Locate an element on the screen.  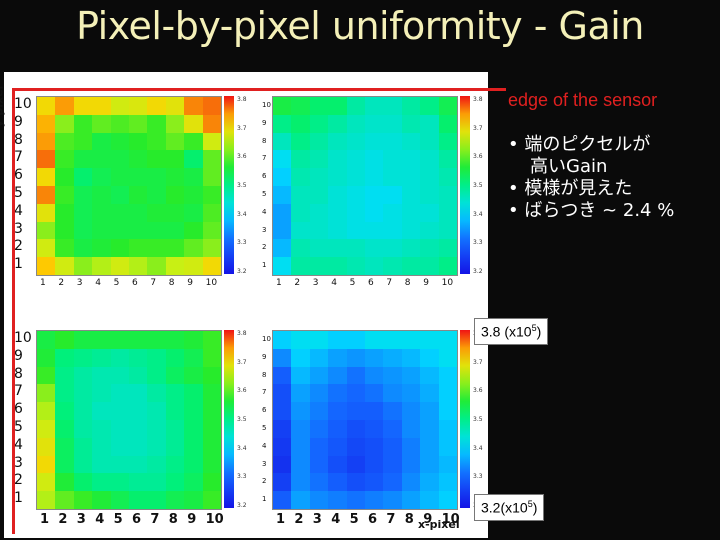
y-tick-label: 9 is located at coordinates (18, 121).